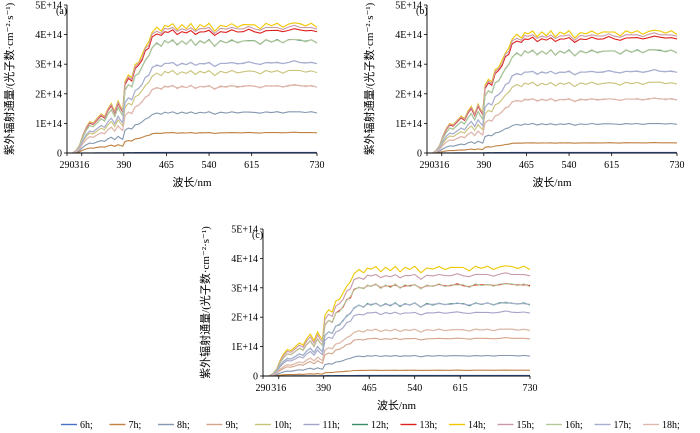  I want to click on legend-label: 16h;, so click(574, 425).